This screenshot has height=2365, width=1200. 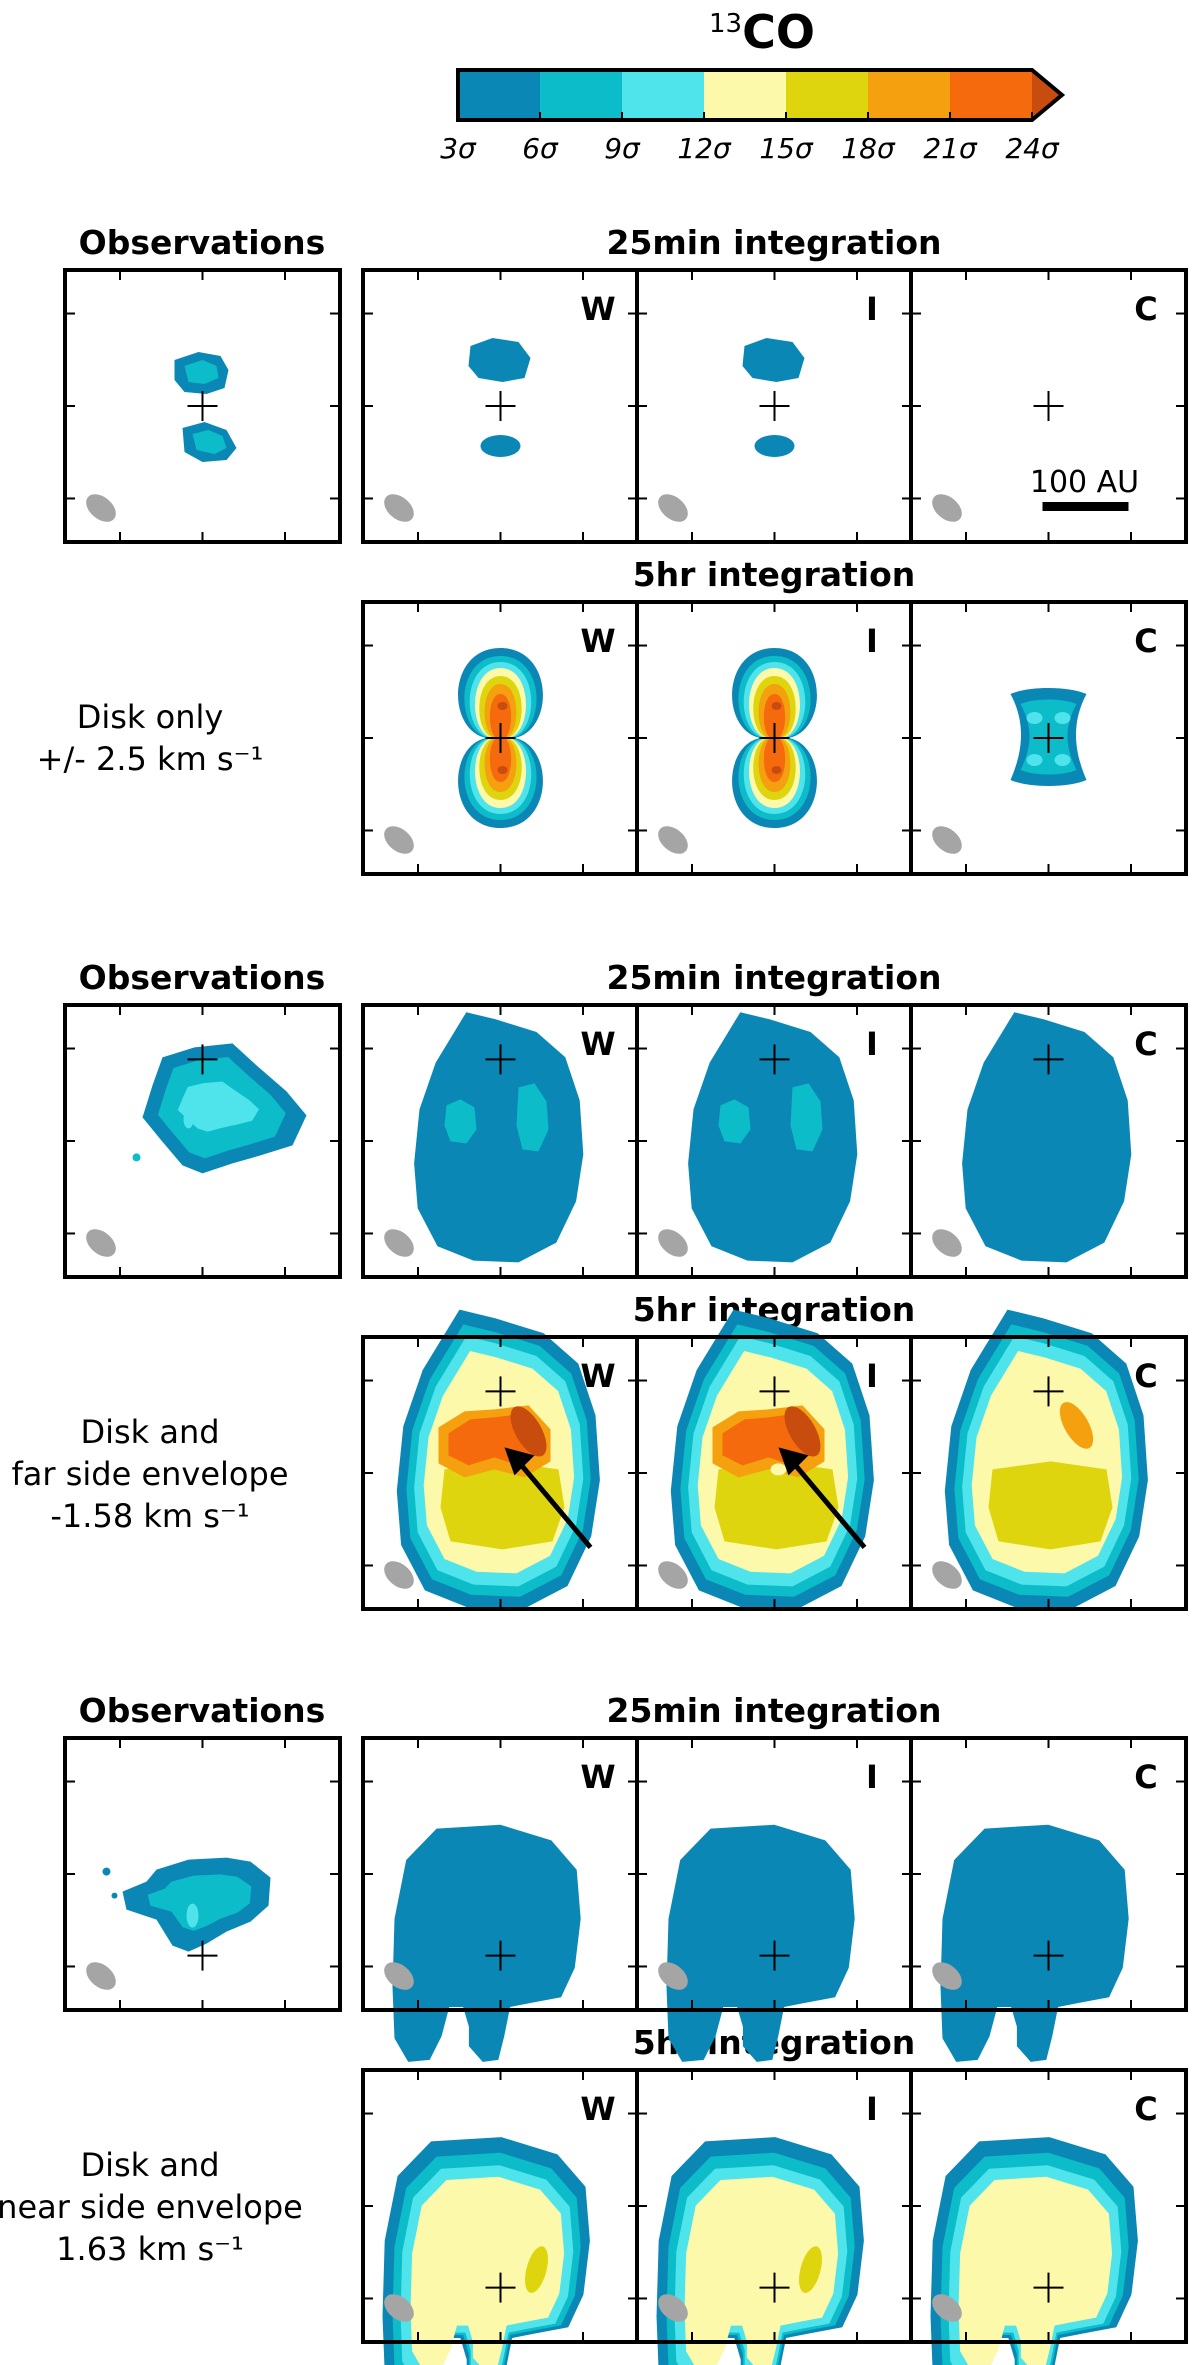 I want to click on colorbar: 3σ 6σ 9σ 12σ 15σ 18σ 21σ 24σ, so click(x=753, y=116).